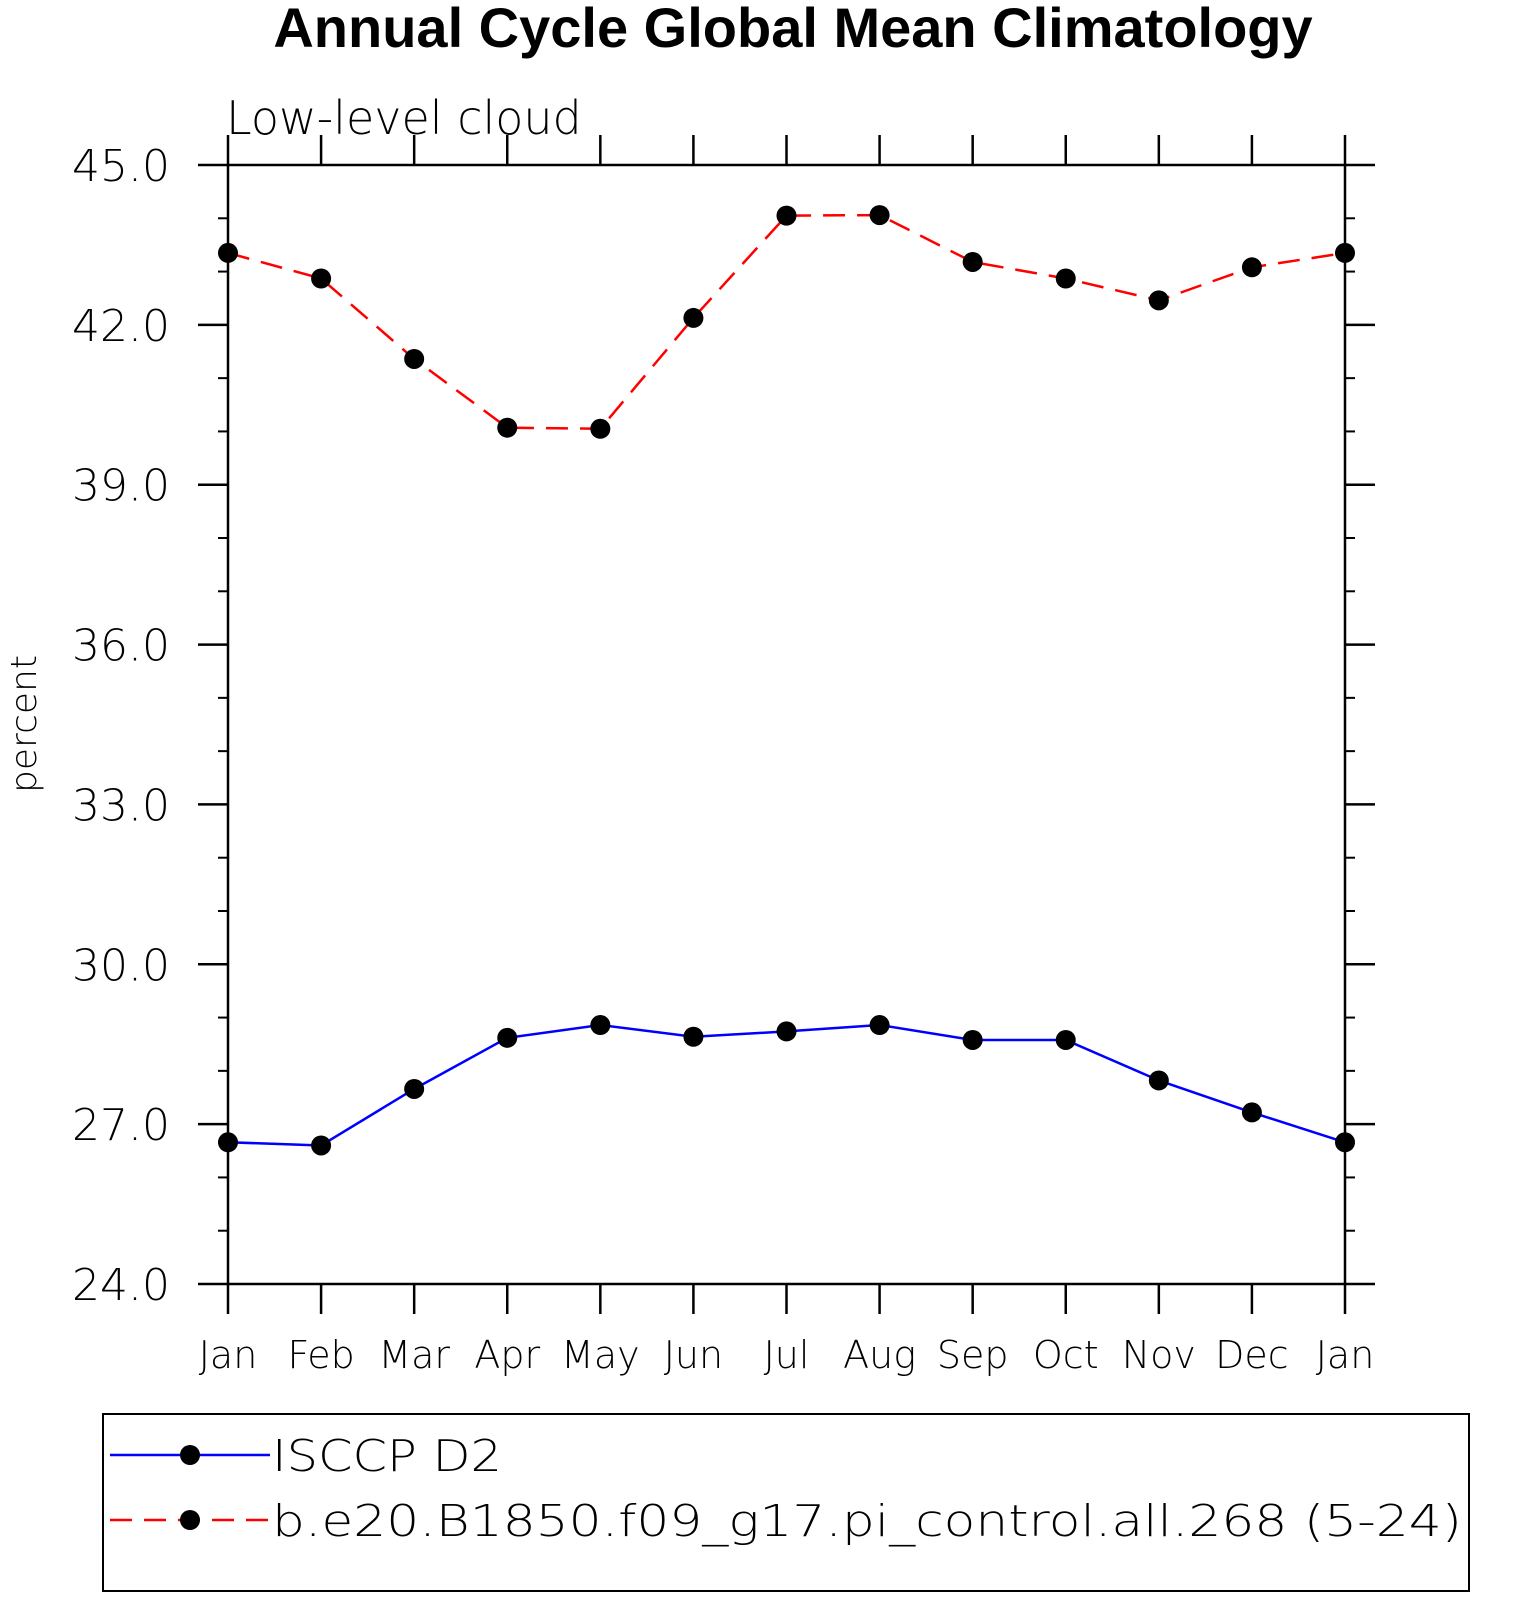  I want to click on x-tick-label: Nov, so click(1159, 1355).